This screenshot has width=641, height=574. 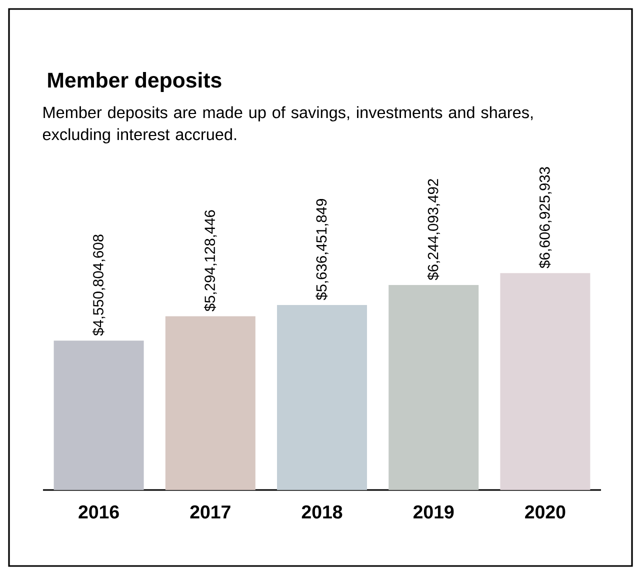 What do you see at coordinates (322, 249) in the screenshot?
I see `data-label: $5,636,451,849` at bounding box center [322, 249].